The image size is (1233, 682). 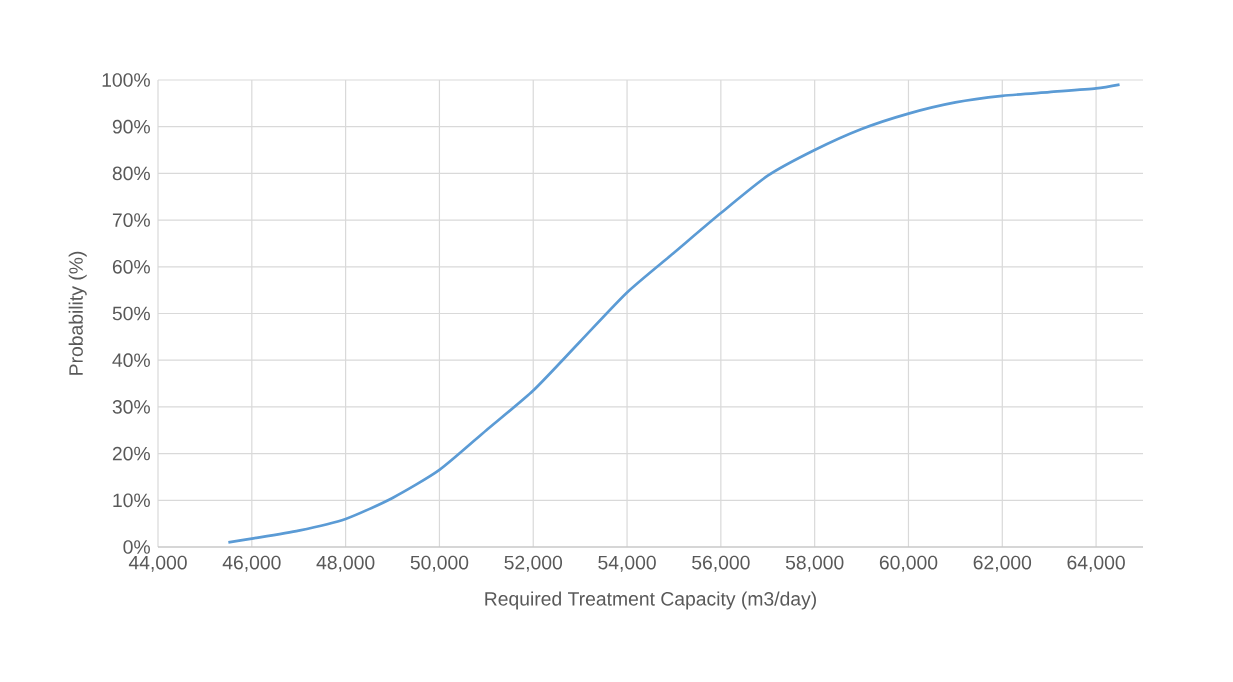 I want to click on y-axis-title: Probability (%), so click(x=77, y=313).